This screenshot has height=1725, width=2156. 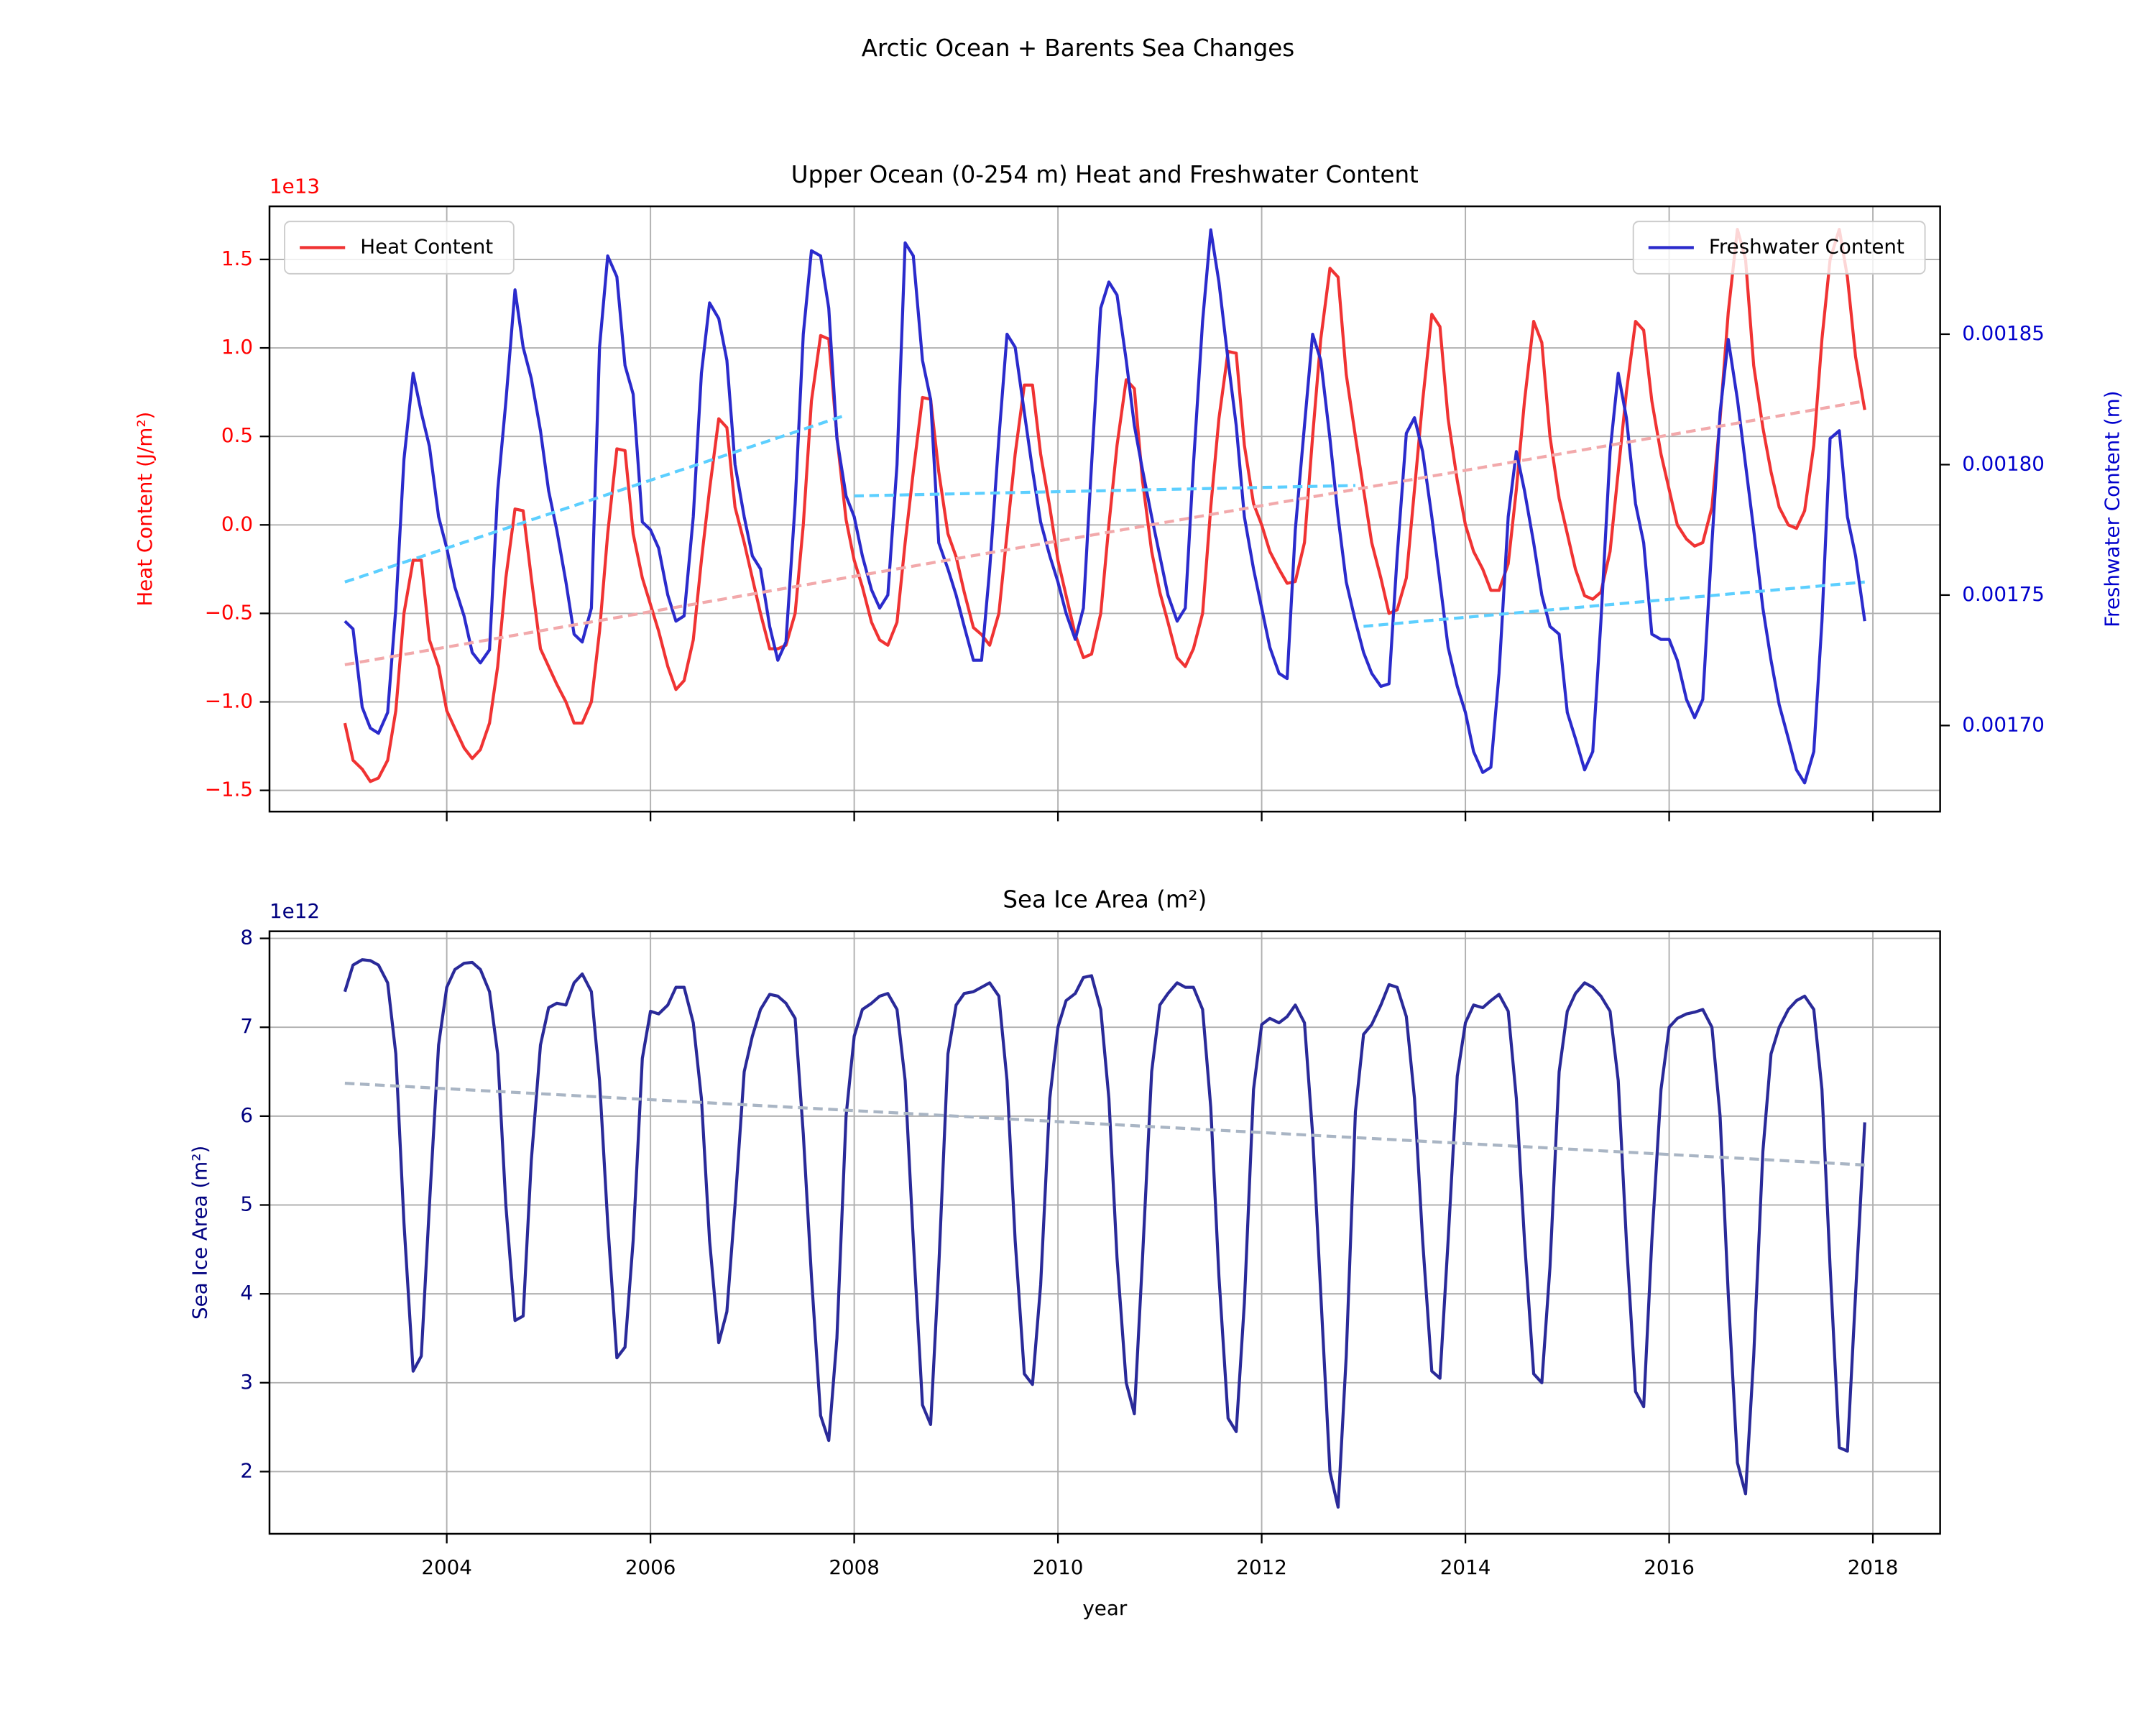 I want to click on y-tick-label: 1.5, so click(x=237, y=258).